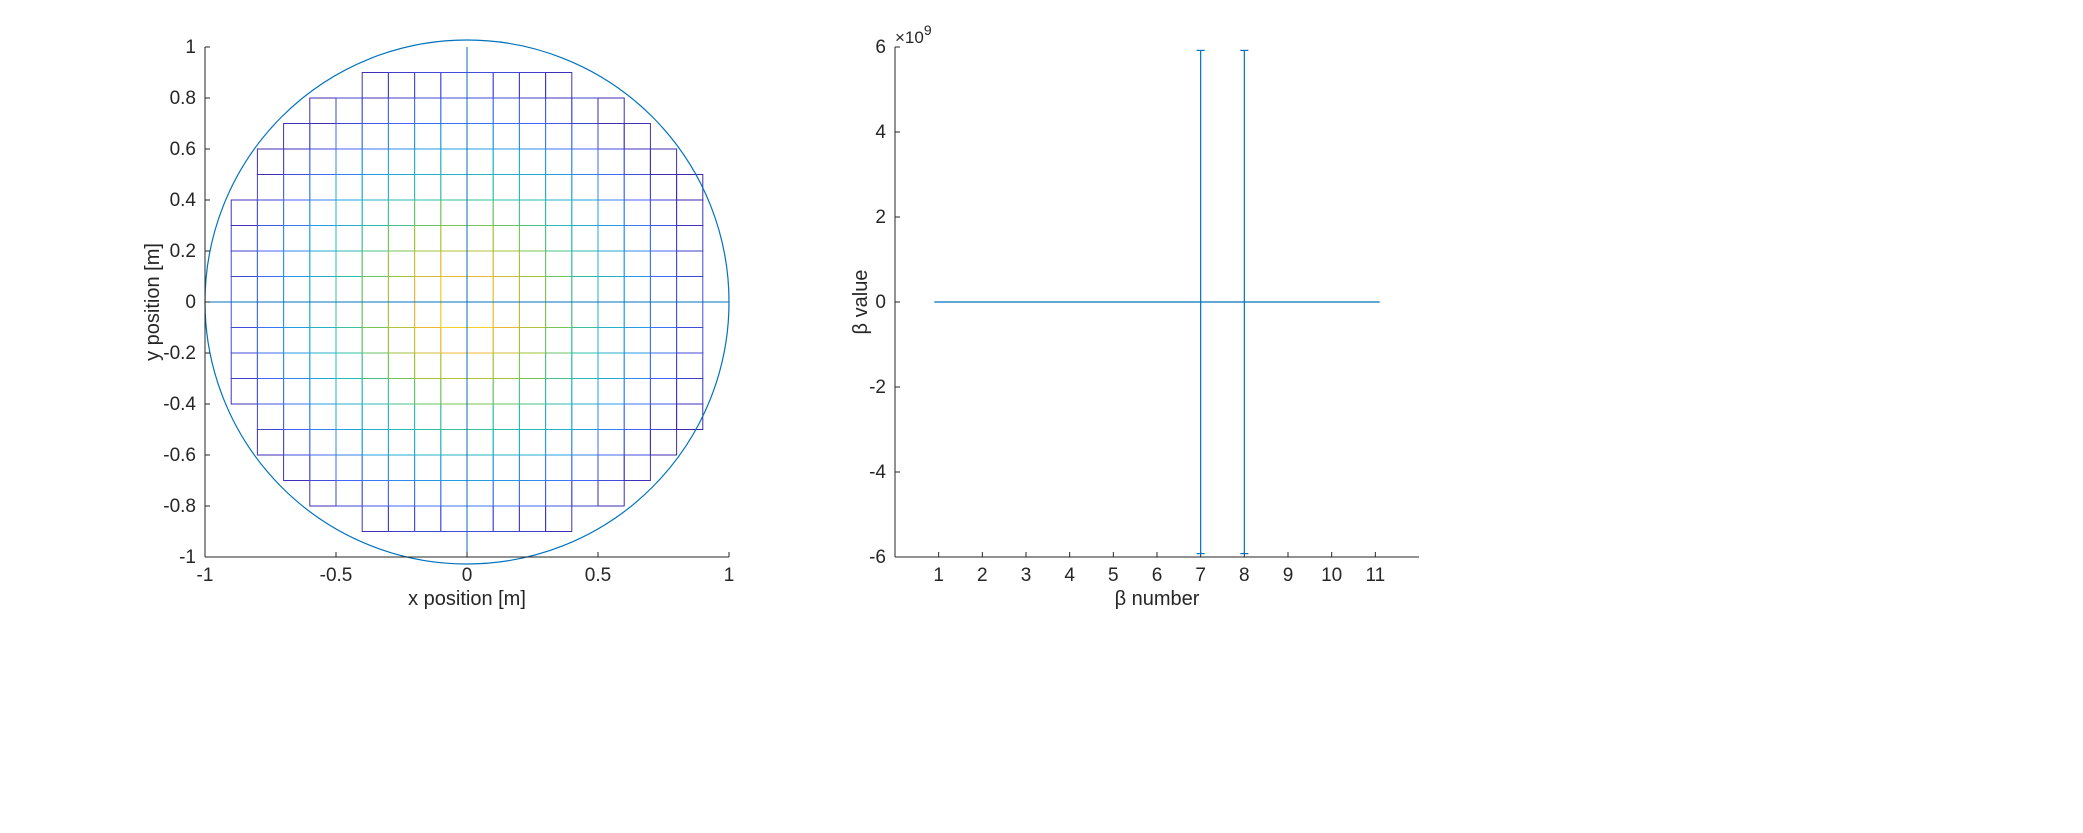  Describe the element at coordinates (1288, 575) in the screenshot. I see `right-x-tick-label: 9` at that location.